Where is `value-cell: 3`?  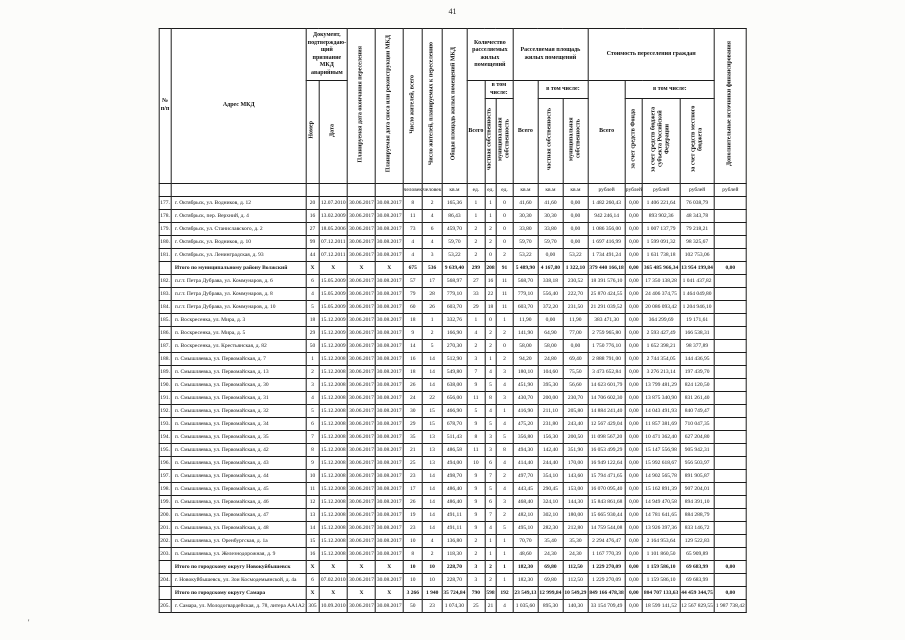 value-cell: 3 is located at coordinates (312, 384).